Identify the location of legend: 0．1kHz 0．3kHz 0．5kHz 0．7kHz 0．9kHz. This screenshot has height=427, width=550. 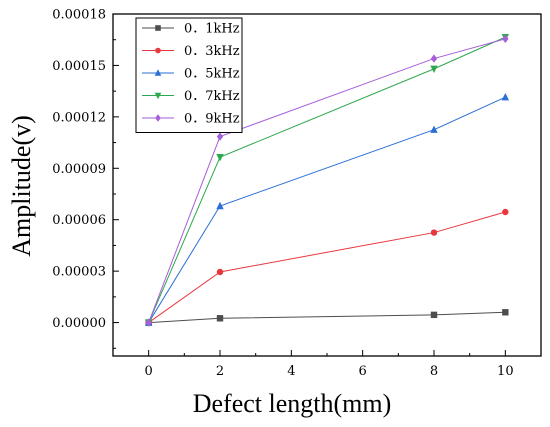
(189, 75).